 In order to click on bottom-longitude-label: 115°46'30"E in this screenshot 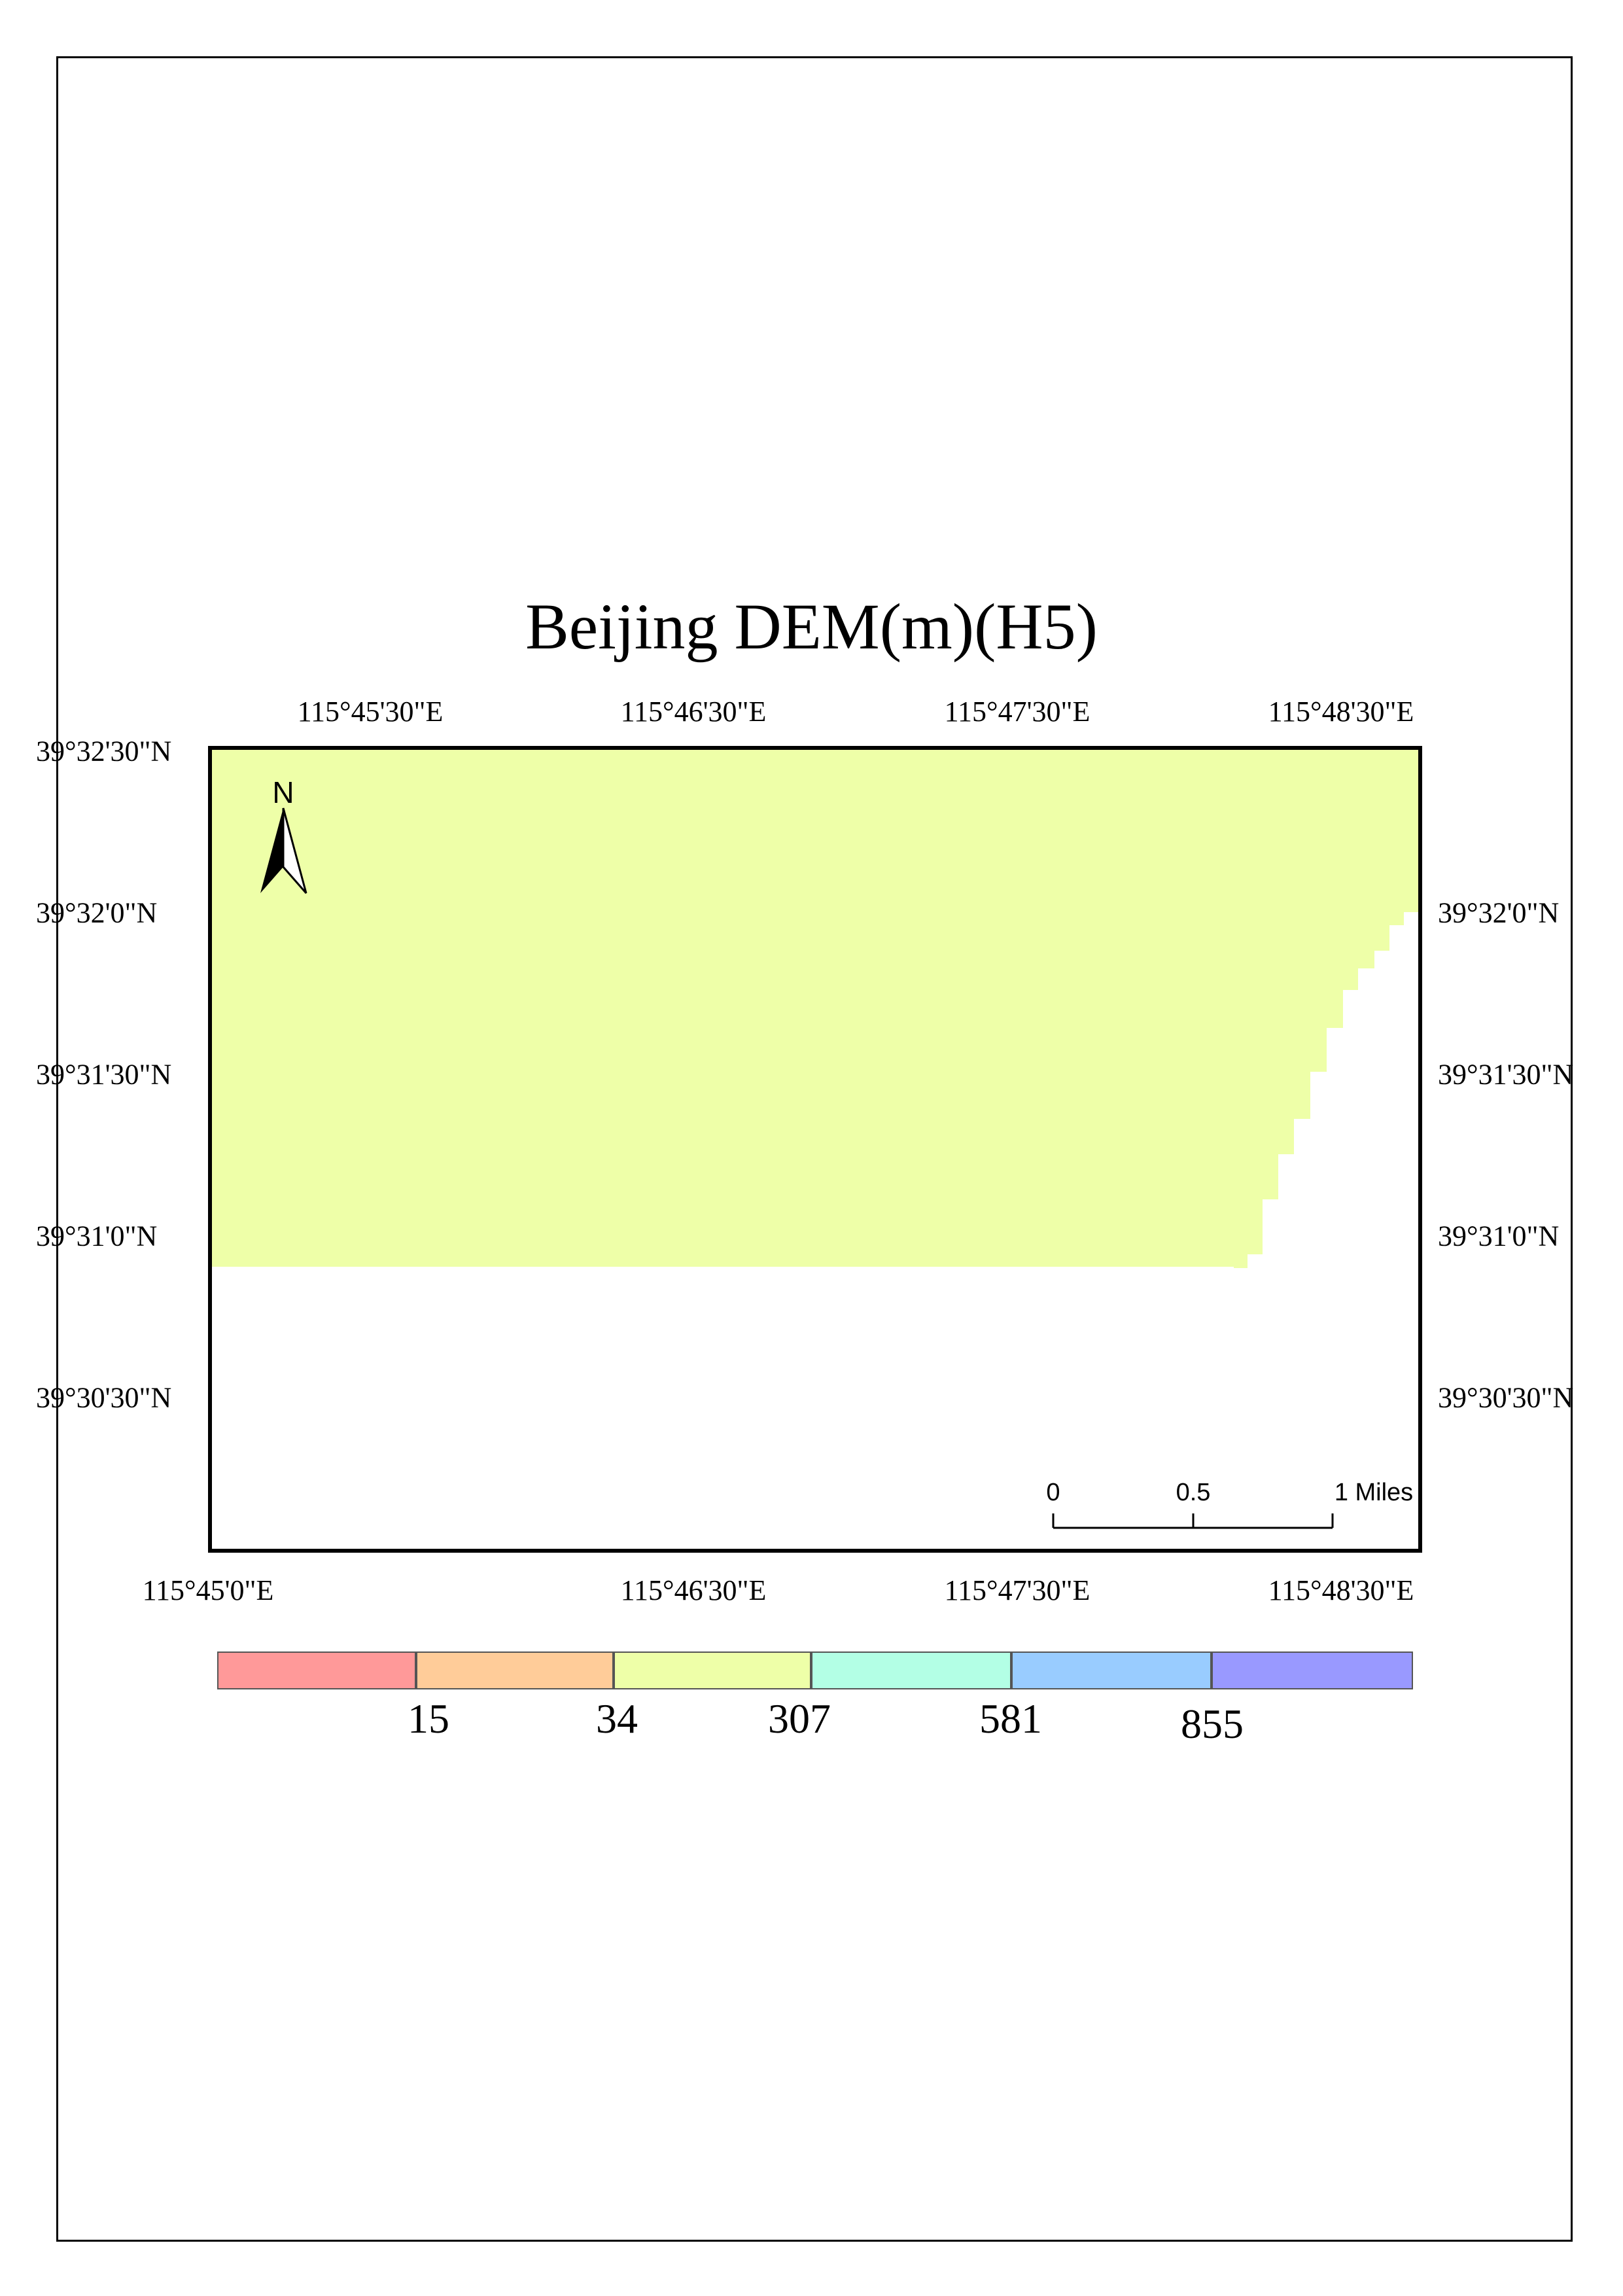, I will do `click(693, 1590)`.